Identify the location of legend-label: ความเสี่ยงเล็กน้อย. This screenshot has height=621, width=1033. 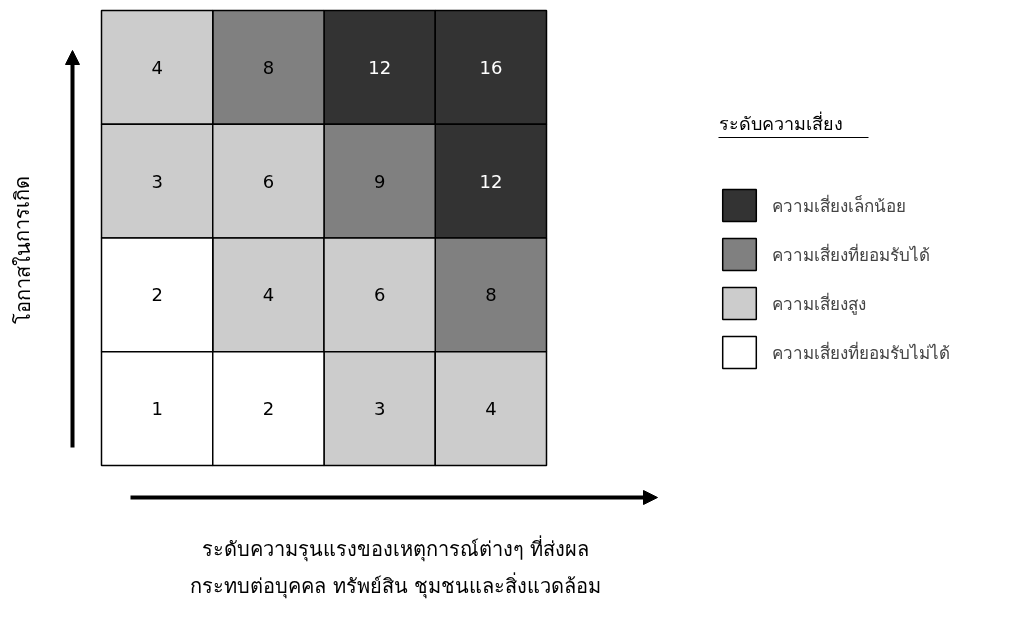
(839, 205).